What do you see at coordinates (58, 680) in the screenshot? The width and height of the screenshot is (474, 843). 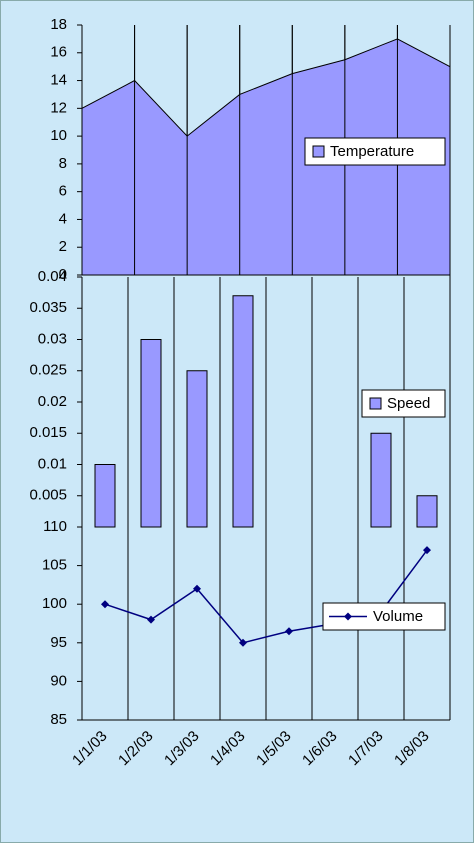 I see `y-tick-label: 90` at bounding box center [58, 680].